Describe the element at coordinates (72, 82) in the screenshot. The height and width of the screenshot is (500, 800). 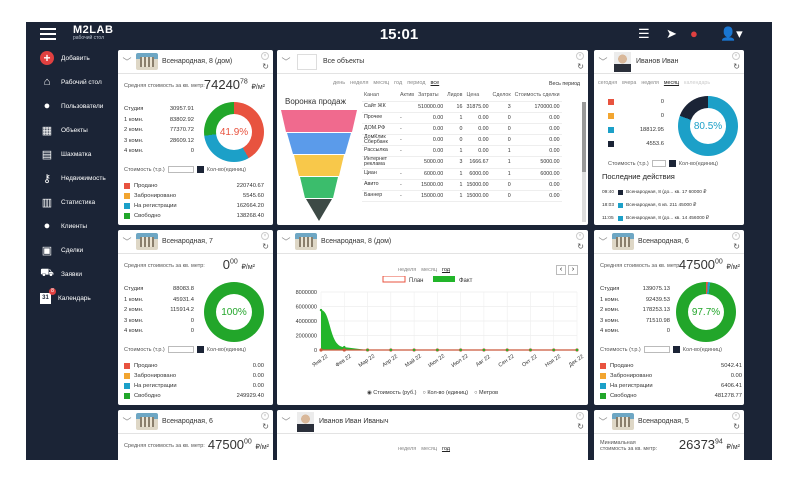
I see `sidebar-item-desktop: ⌂ Рабочий стол` at that location.